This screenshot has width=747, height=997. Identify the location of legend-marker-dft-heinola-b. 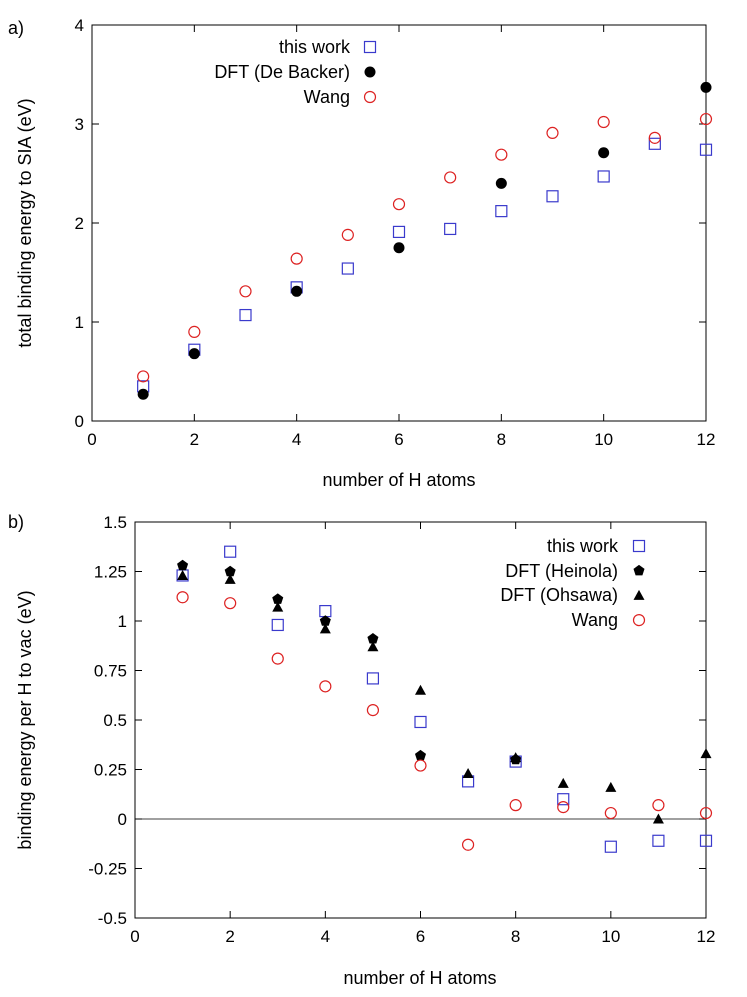
(639, 570).